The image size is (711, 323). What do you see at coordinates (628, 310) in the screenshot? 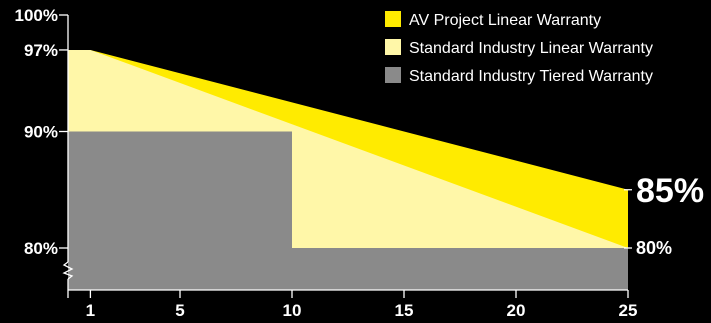
I see `x-tick-label: 25` at bounding box center [628, 310].